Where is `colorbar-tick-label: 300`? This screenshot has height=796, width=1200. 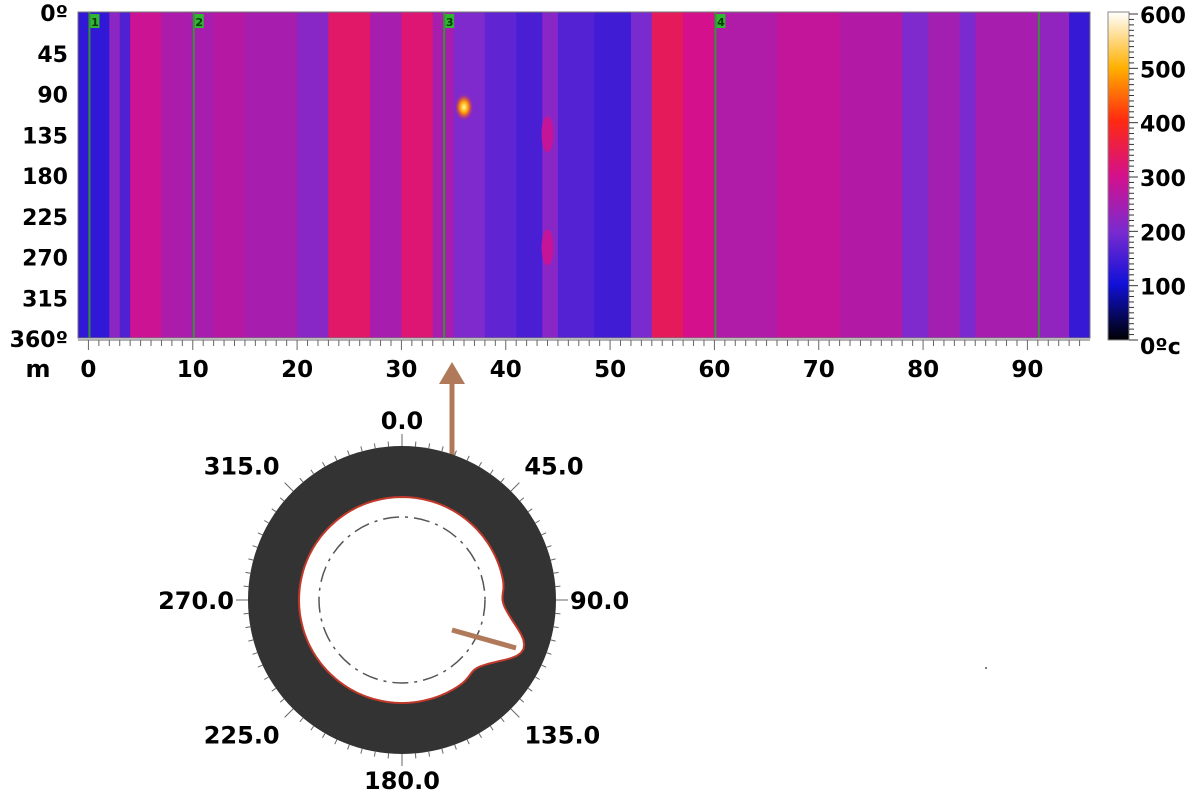 colorbar-tick-label: 300 is located at coordinates (1163, 179).